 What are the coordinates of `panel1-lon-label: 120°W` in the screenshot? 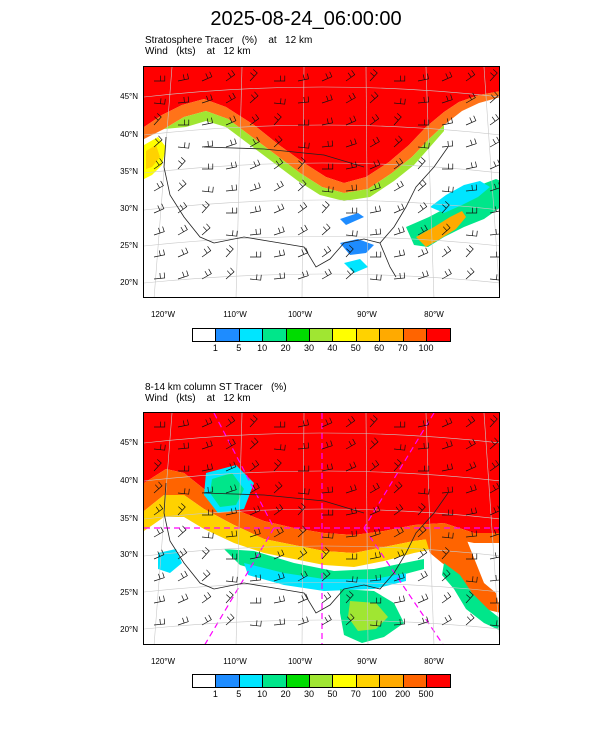 It's located at (163, 314).